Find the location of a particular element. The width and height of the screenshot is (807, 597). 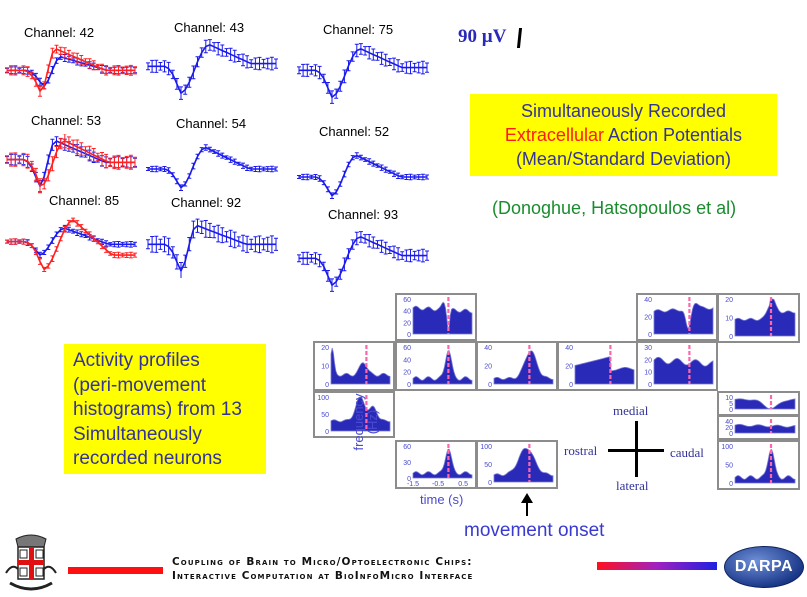

info-line-2-rest: Action Potentials is located at coordinates (673, 135).